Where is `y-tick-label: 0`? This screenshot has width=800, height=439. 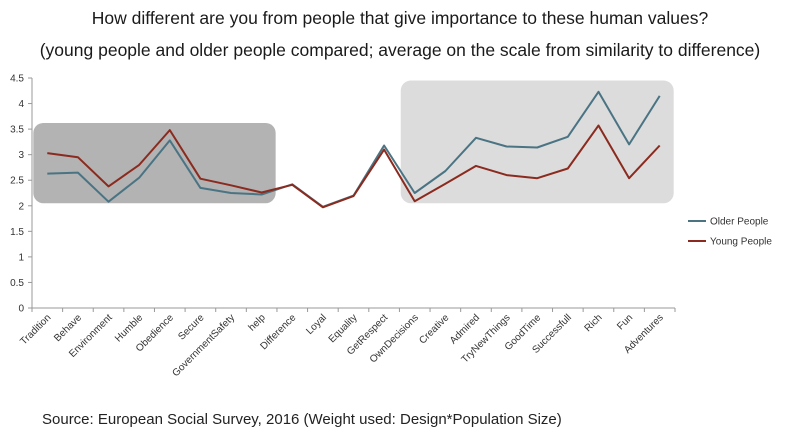 y-tick-label: 0 is located at coordinates (21, 309).